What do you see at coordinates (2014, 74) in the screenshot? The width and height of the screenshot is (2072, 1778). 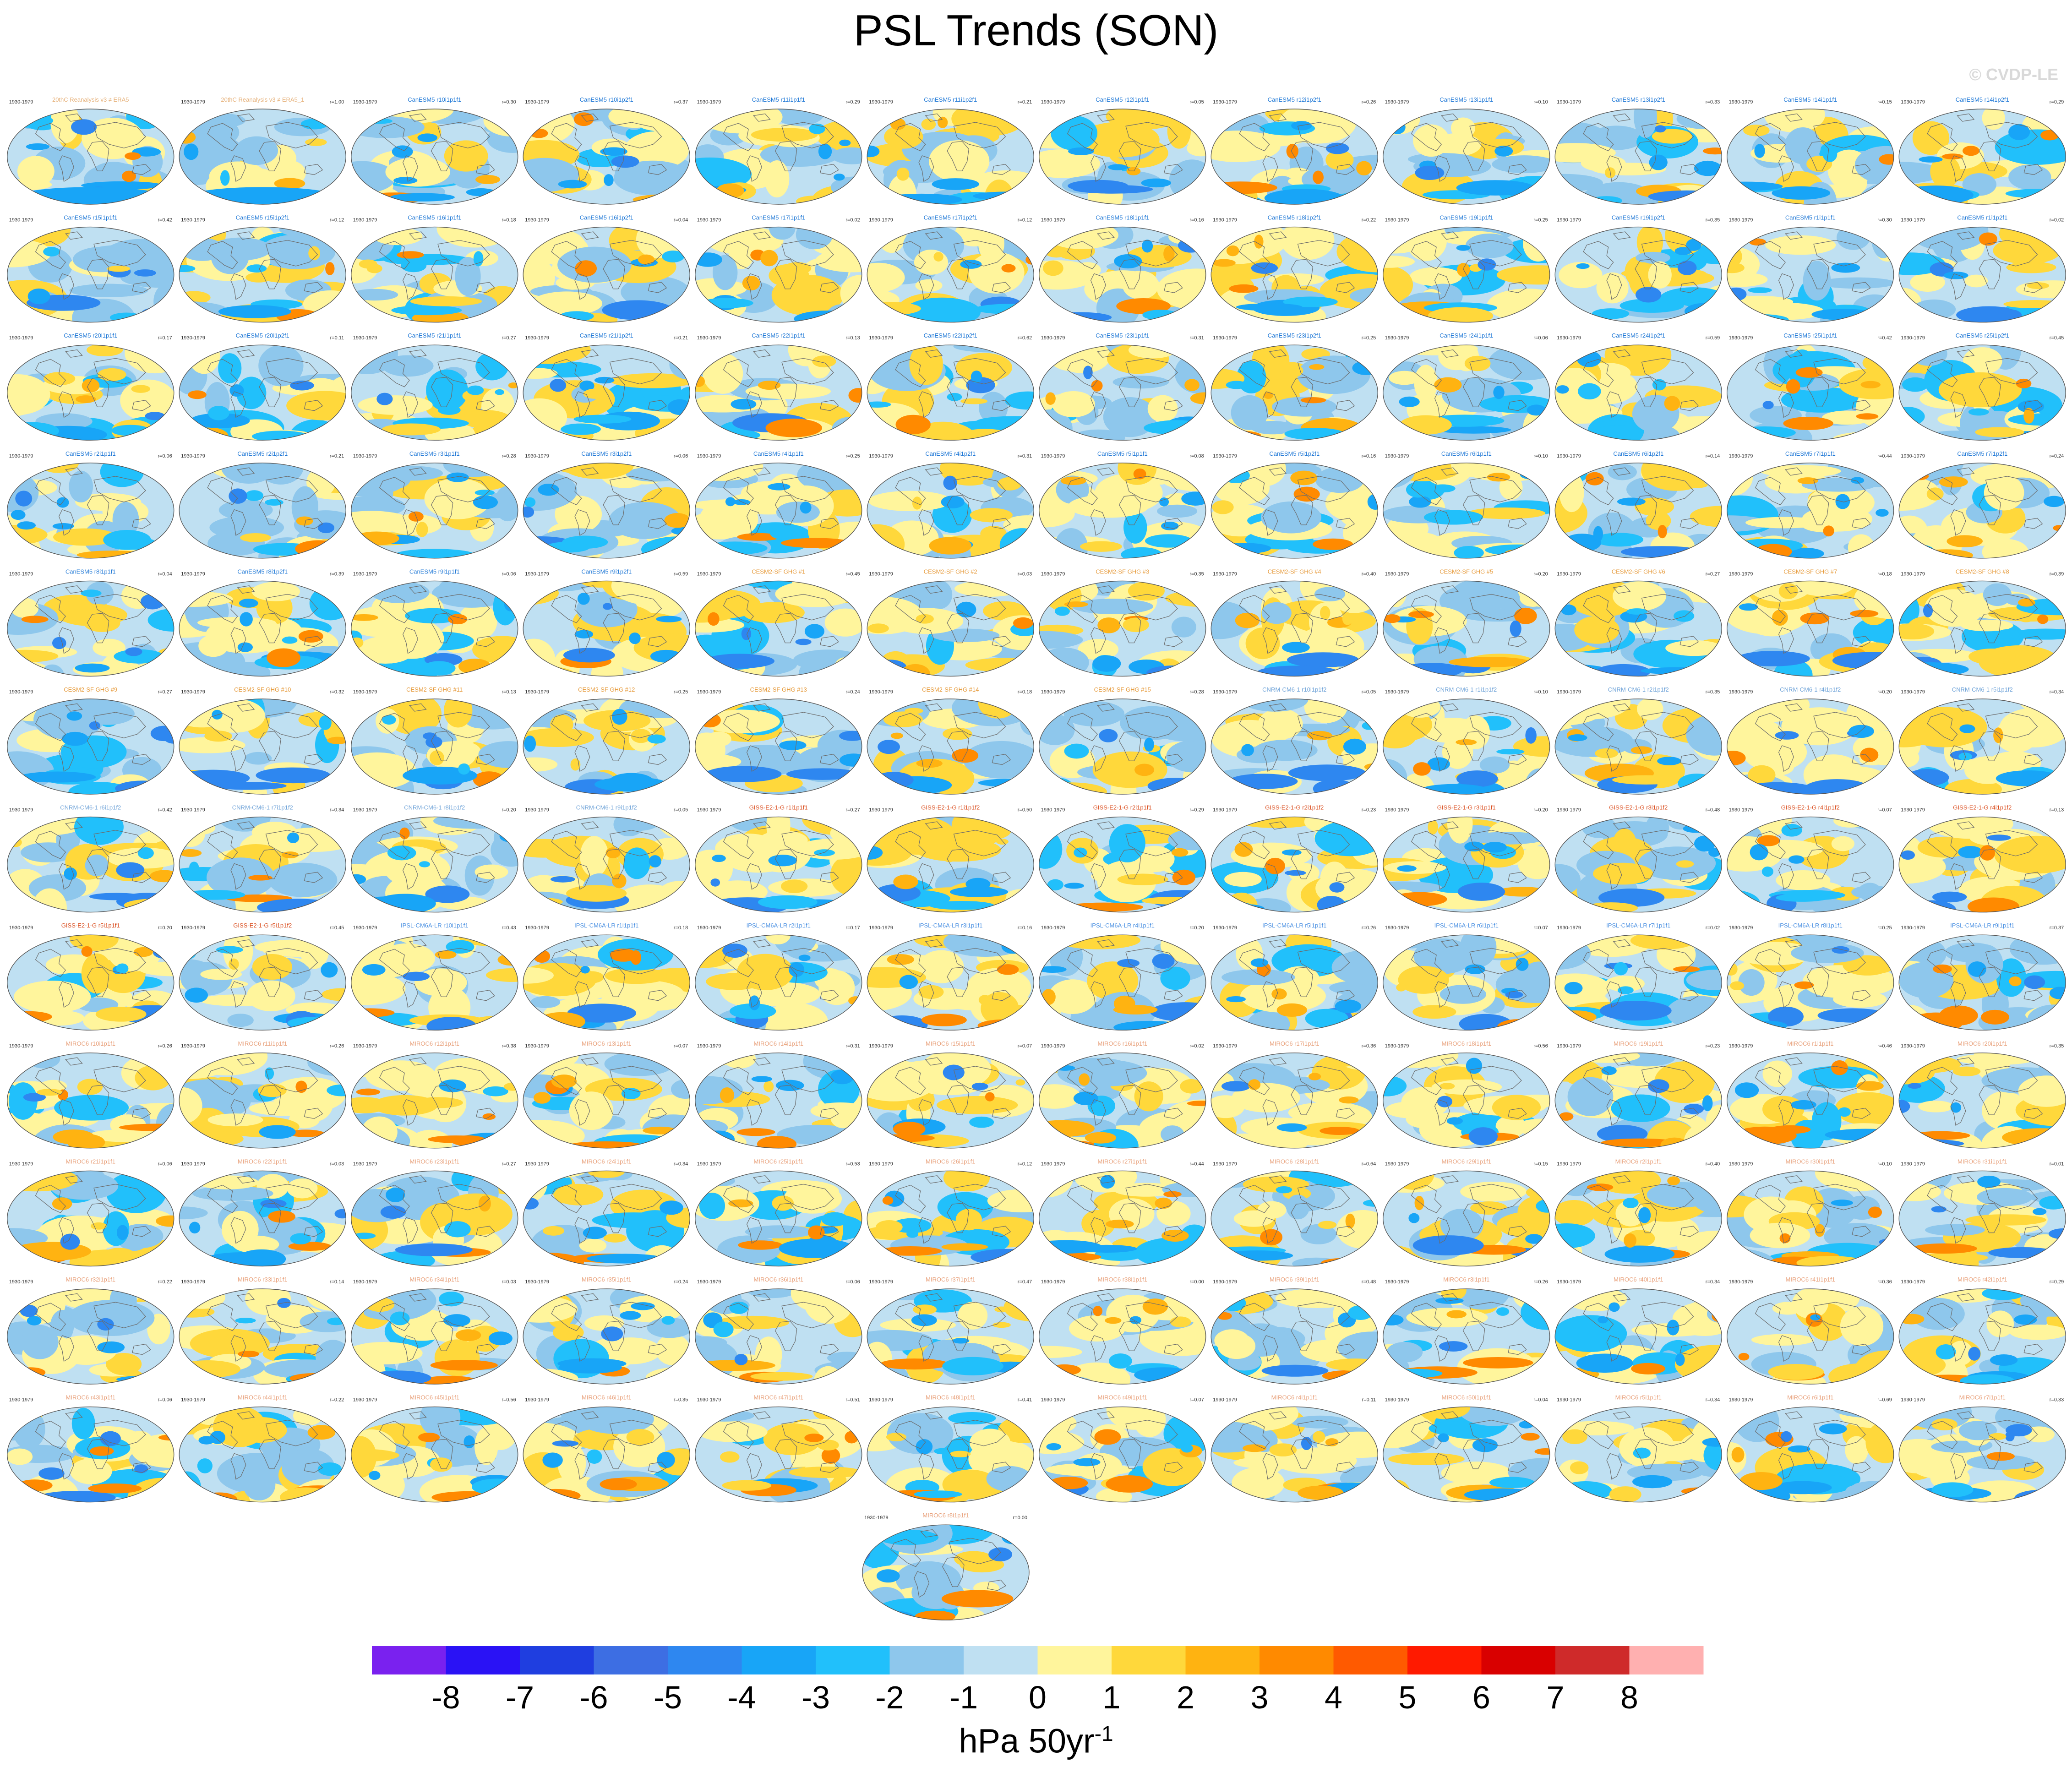 I see `watermark-label: © CVDP-LE` at bounding box center [2014, 74].